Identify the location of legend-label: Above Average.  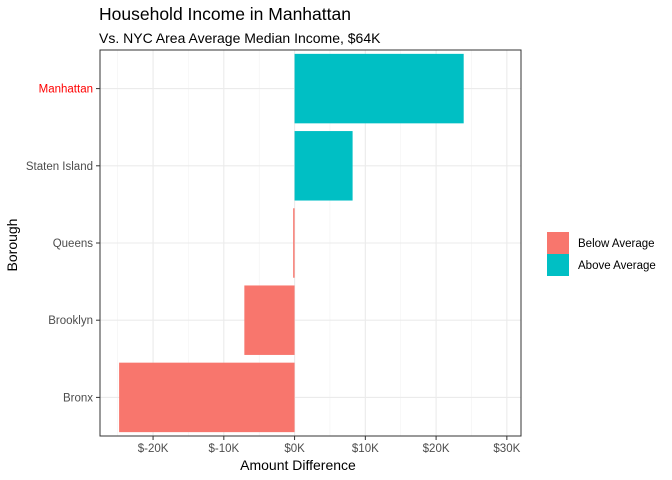
(617, 266).